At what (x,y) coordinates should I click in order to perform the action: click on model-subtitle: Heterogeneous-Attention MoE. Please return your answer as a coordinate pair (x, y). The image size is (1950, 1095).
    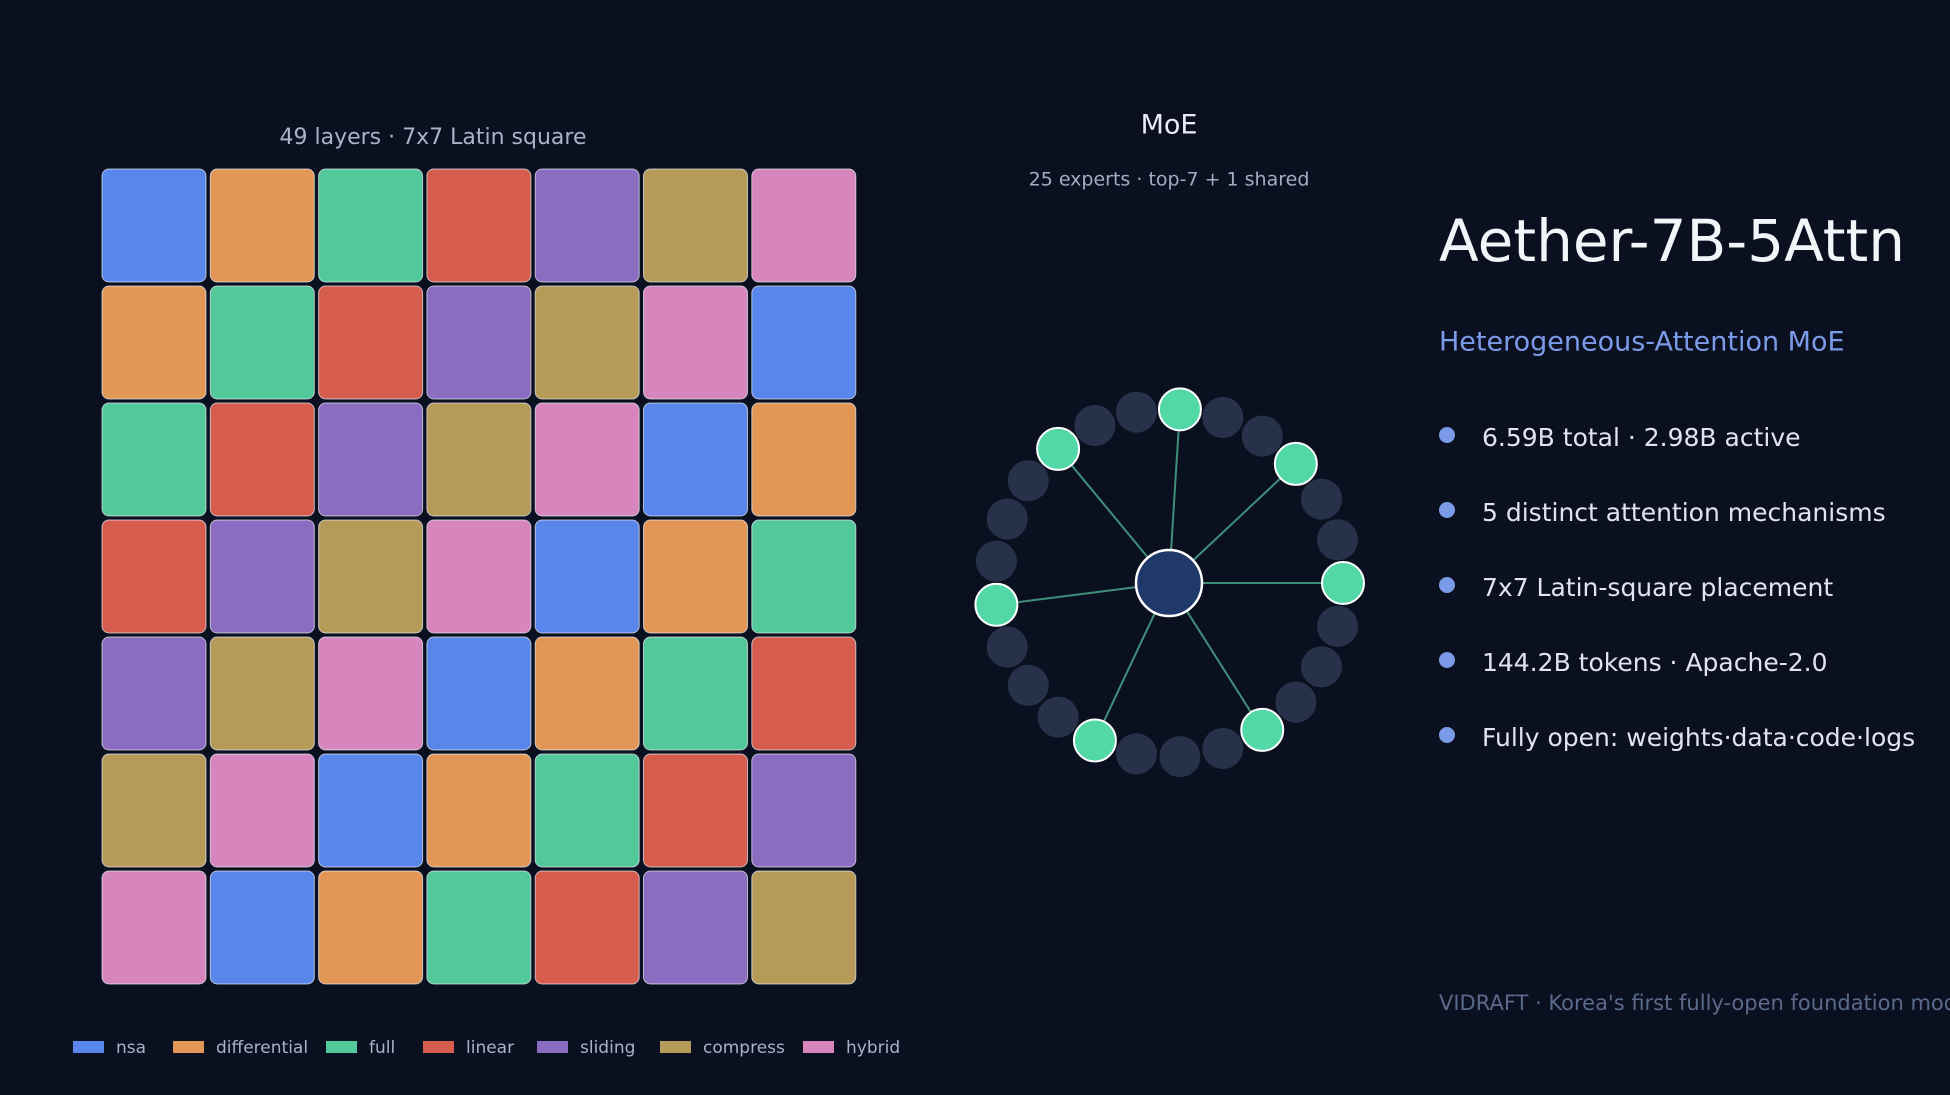
    Looking at the image, I should click on (1642, 342).